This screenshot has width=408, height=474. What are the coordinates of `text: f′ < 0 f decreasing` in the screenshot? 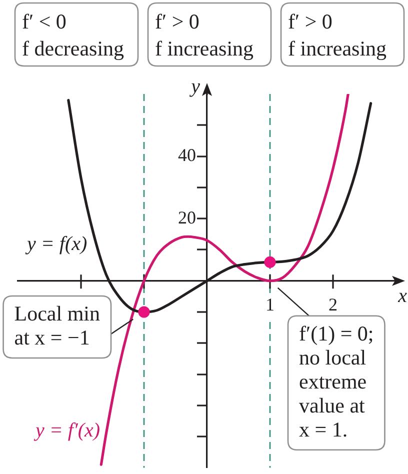 It's located at (73, 35).